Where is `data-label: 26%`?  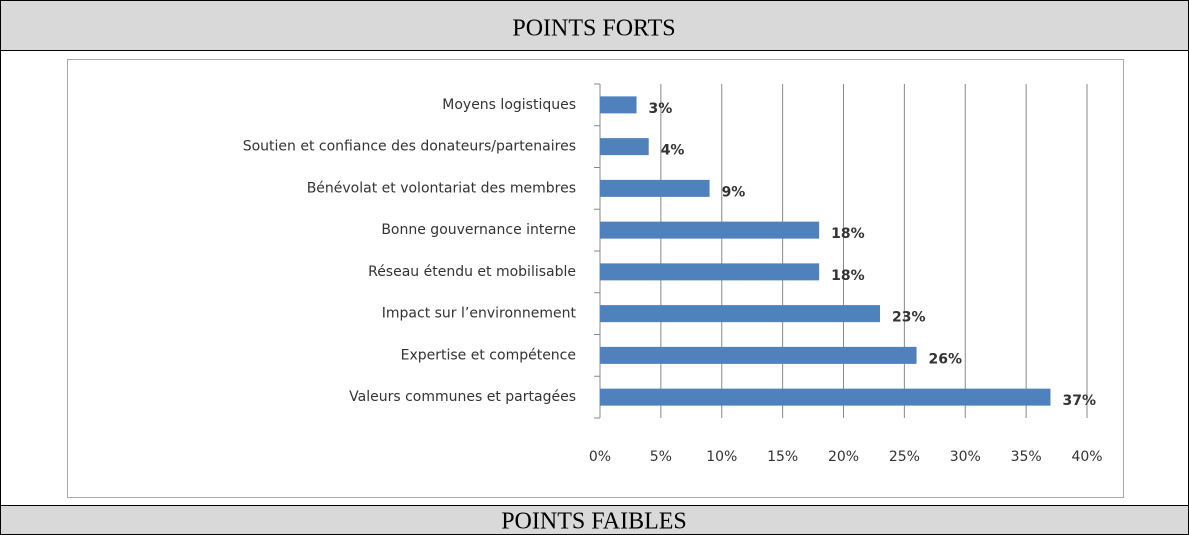
data-label: 26% is located at coordinates (946, 359).